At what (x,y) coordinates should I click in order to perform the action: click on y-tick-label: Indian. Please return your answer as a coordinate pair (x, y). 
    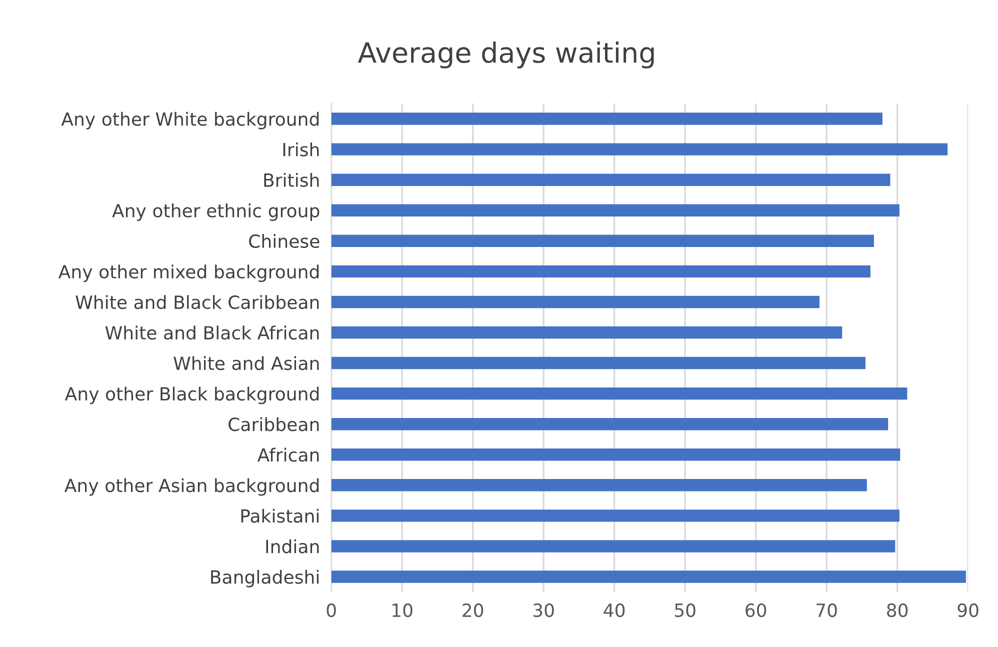
    Looking at the image, I should click on (292, 546).